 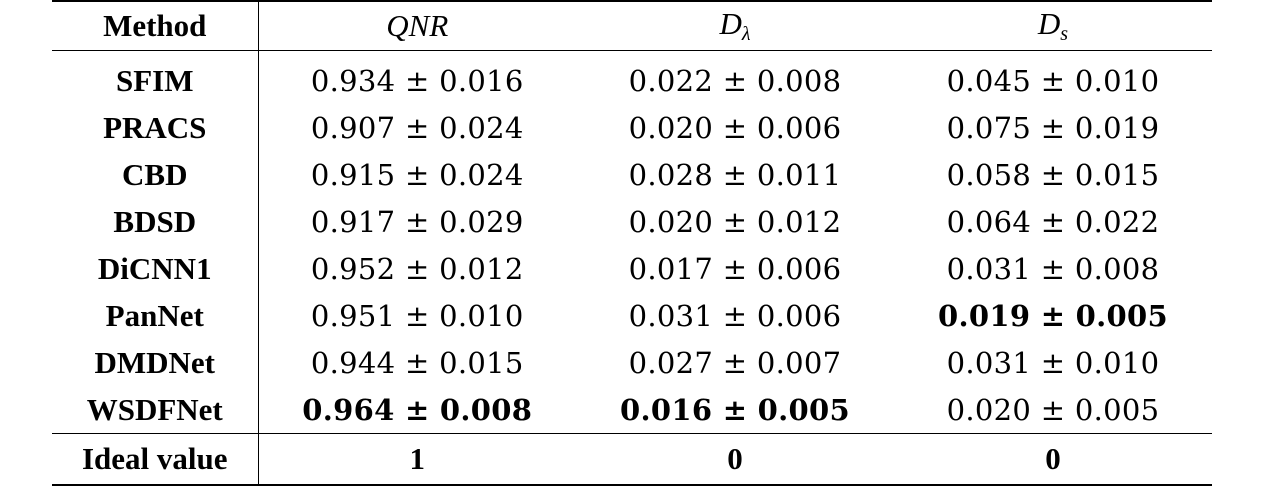 I want to click on cell-d-lambda: 0.027 ± 0.007, so click(x=735, y=362).